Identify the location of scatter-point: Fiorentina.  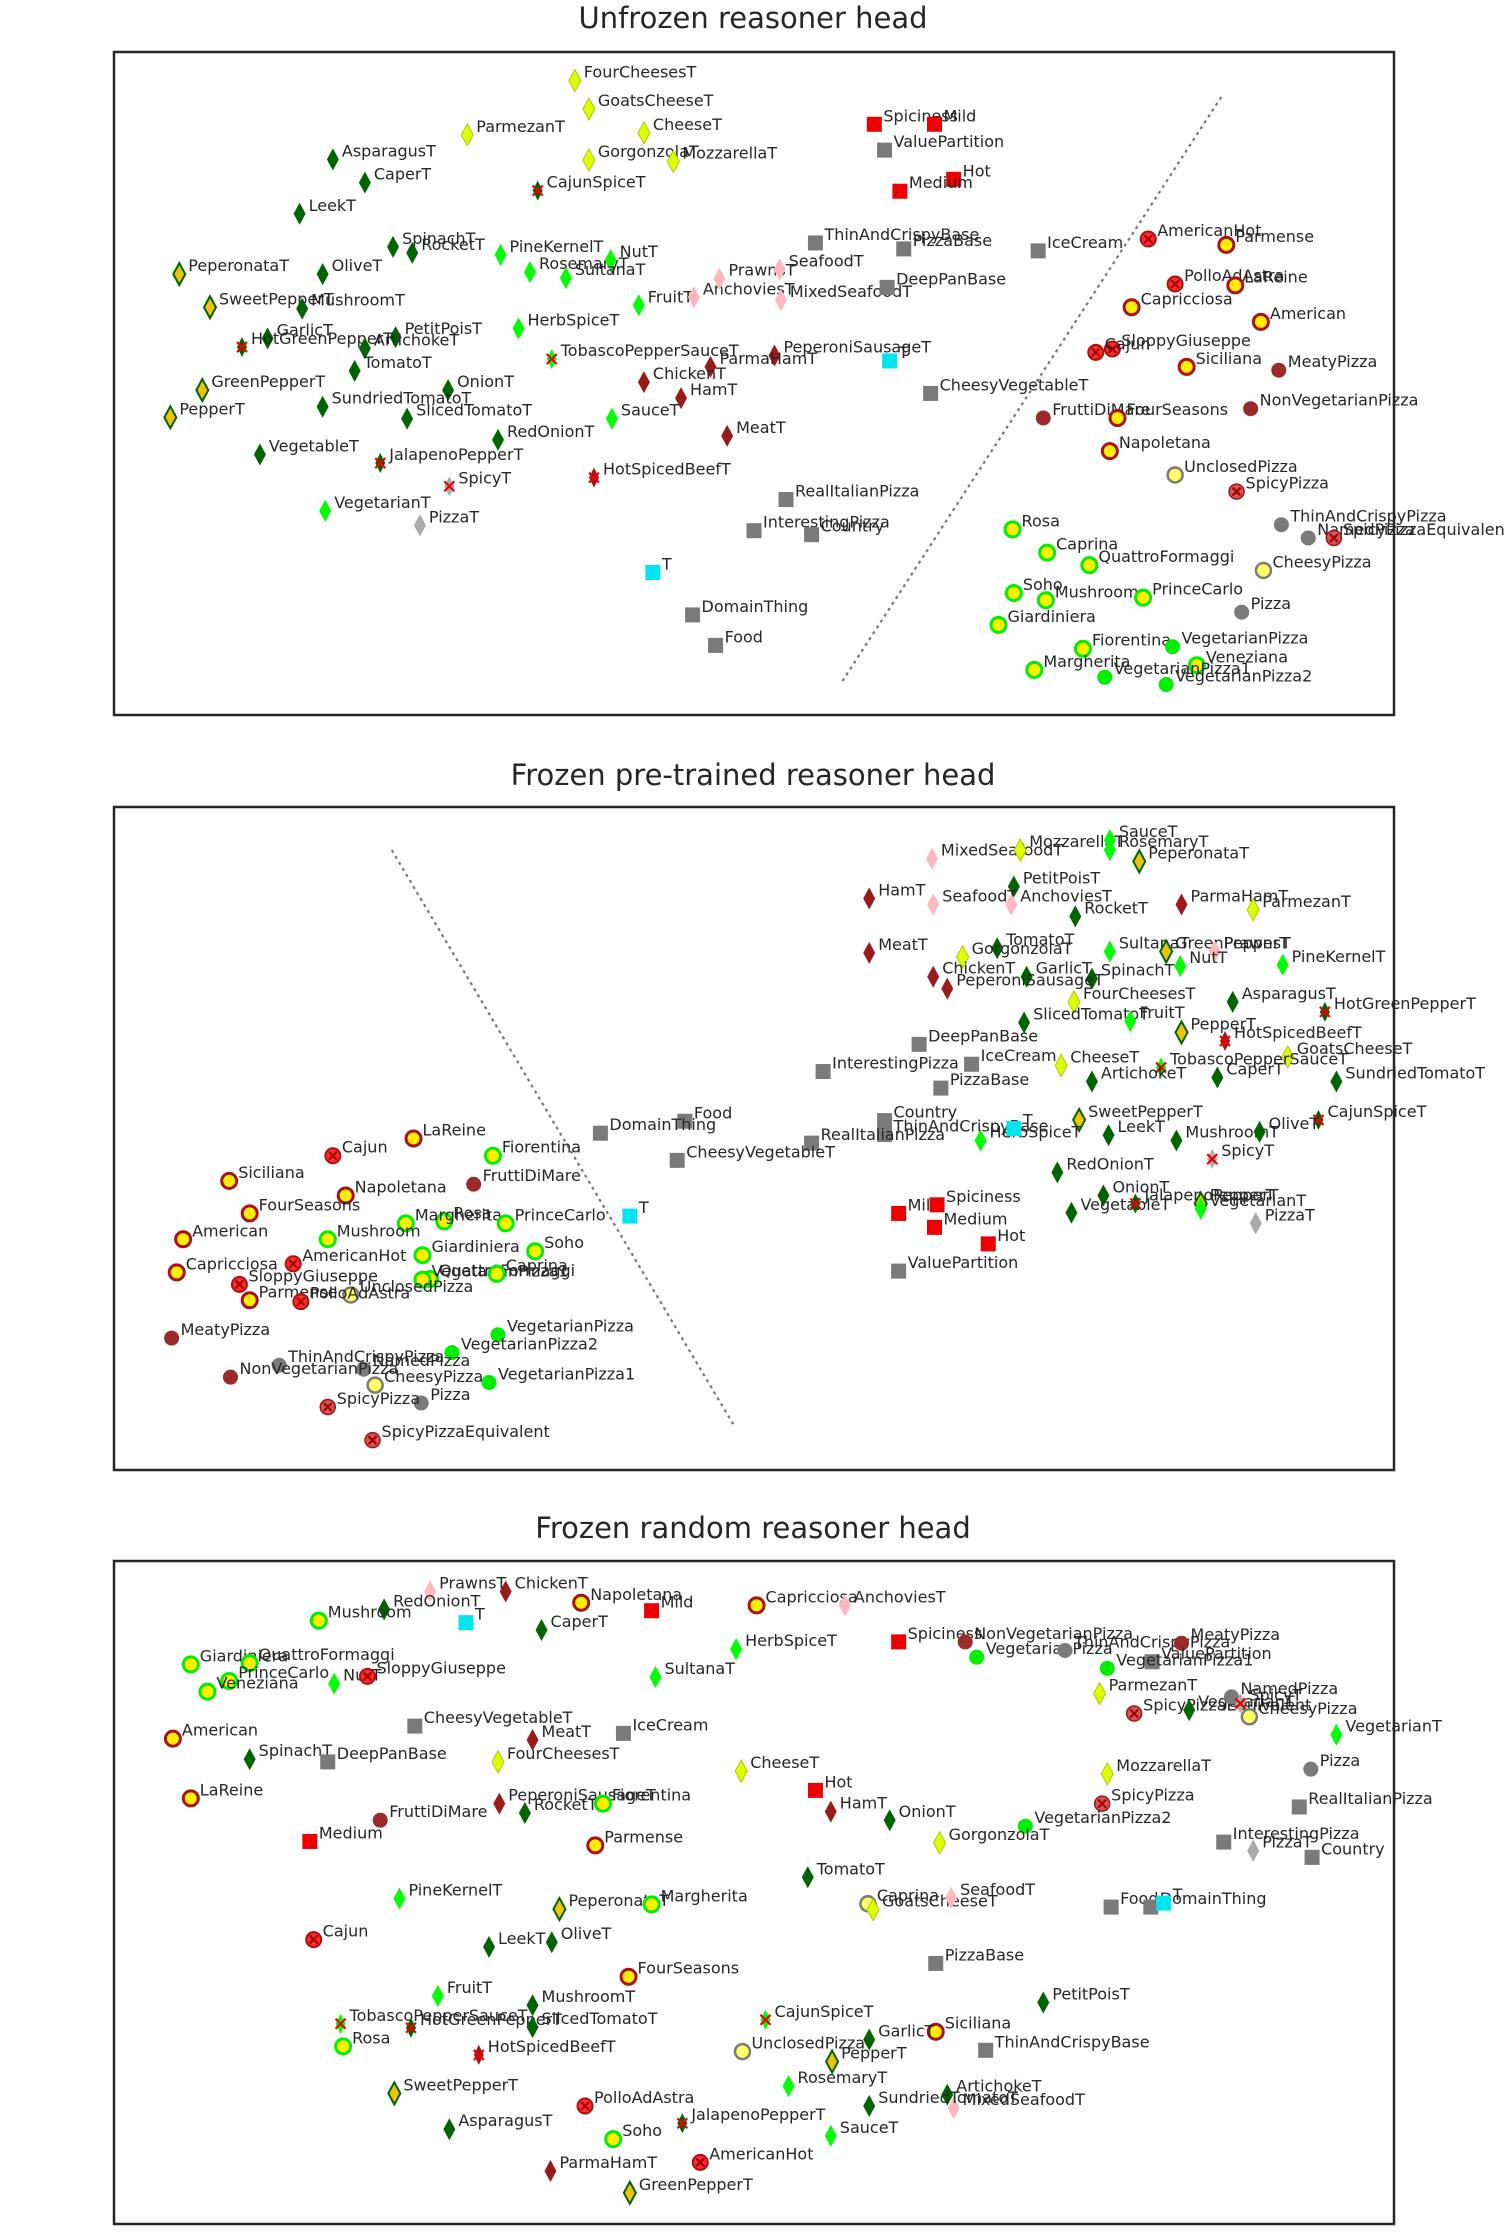
(1122, 644).